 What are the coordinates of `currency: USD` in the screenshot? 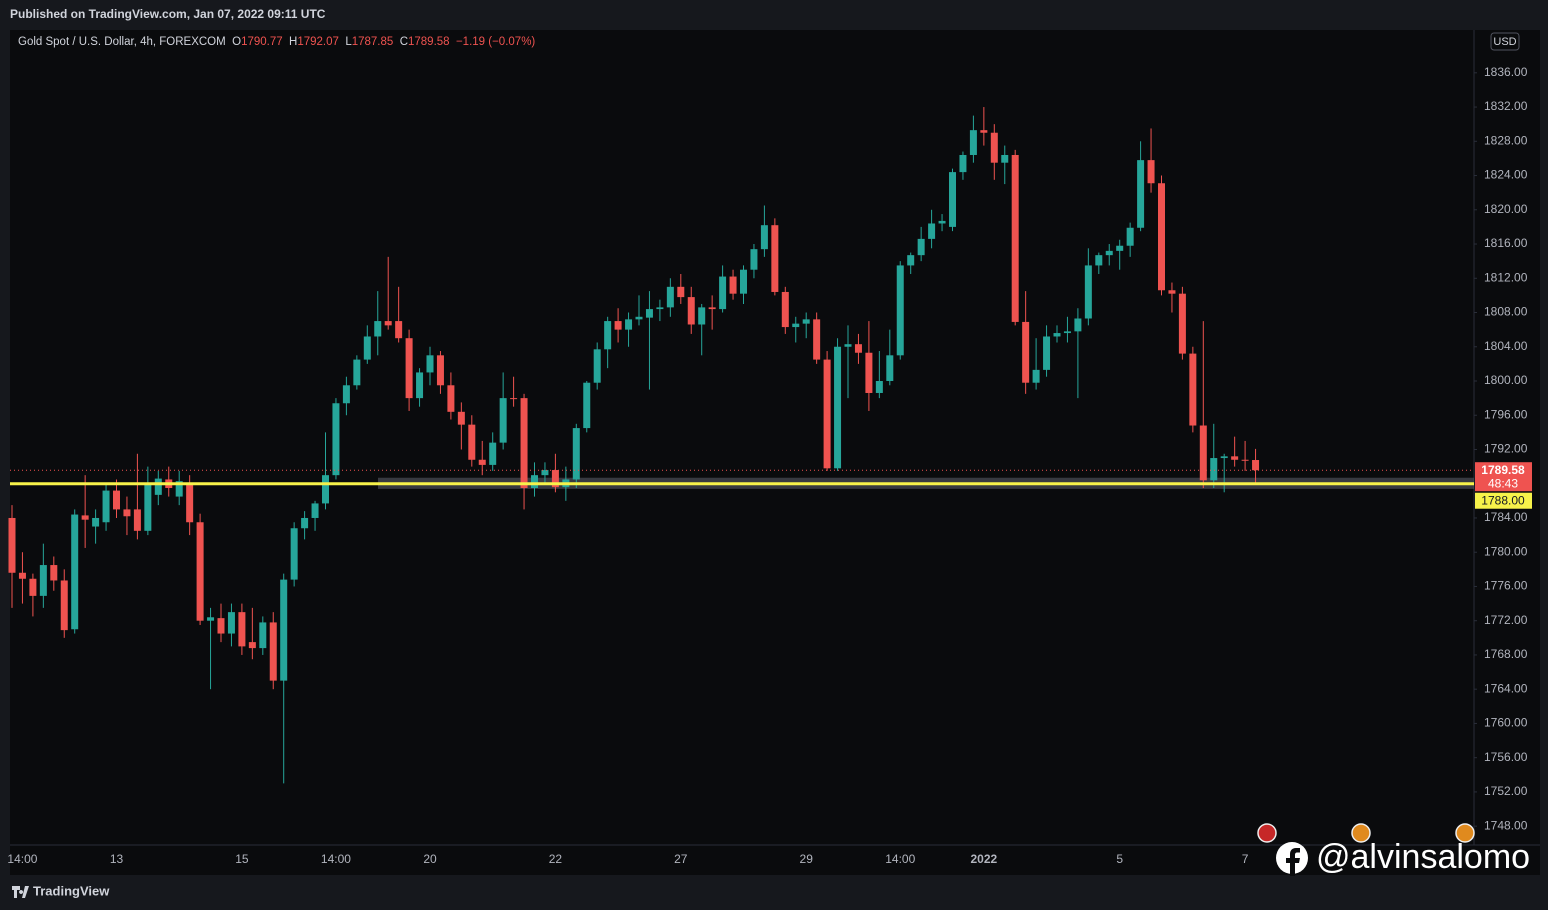 It's located at (1504, 42).